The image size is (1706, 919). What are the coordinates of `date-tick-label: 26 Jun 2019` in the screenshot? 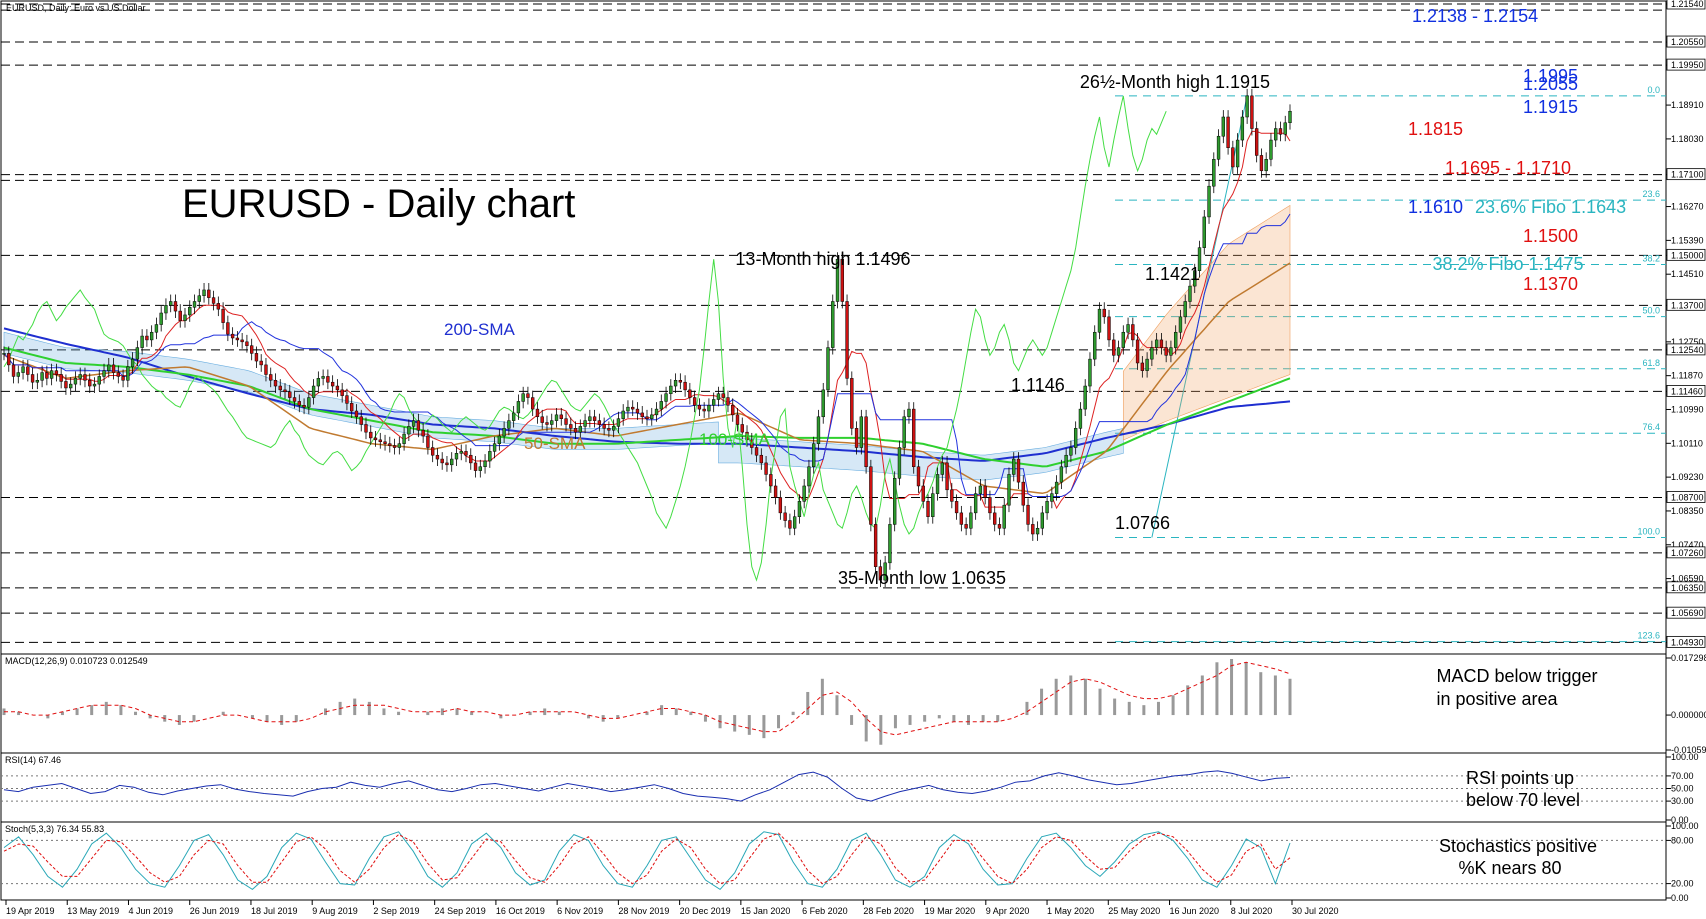 It's located at (215, 911).